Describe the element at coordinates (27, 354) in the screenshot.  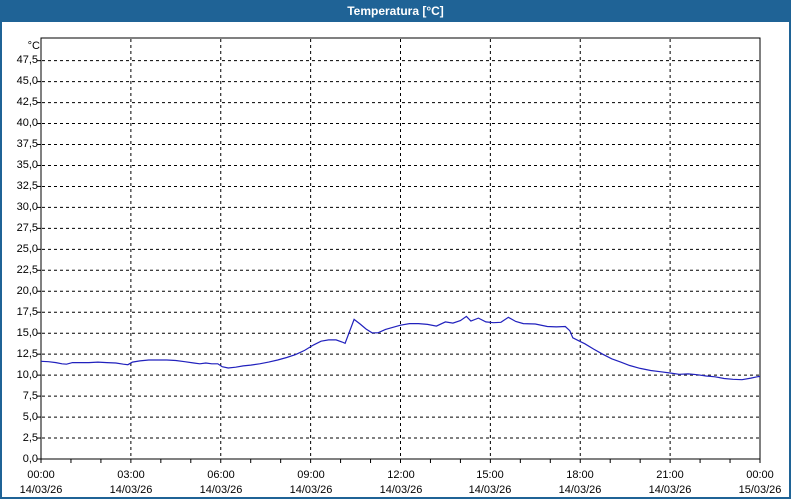
I see `y-tick-label: 12,5` at that location.